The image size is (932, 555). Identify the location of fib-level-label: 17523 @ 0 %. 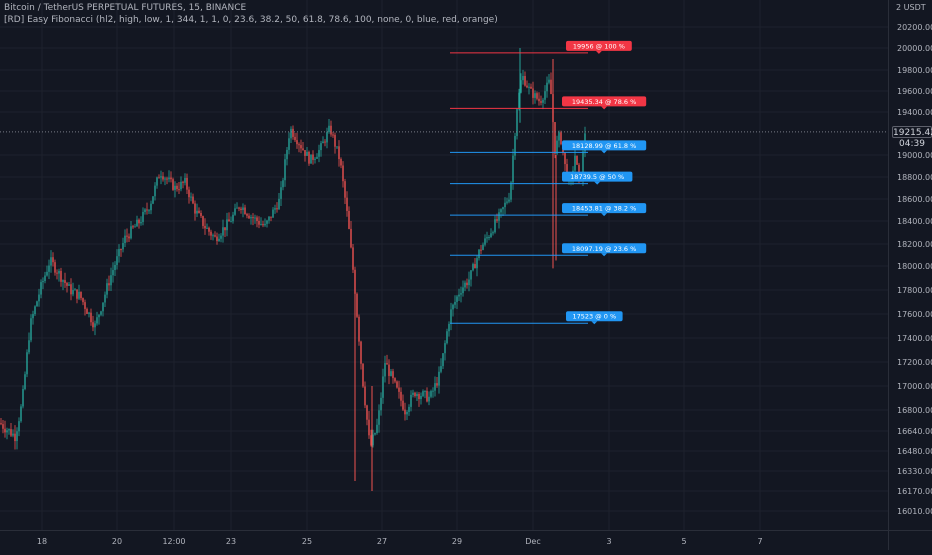
(594, 318).